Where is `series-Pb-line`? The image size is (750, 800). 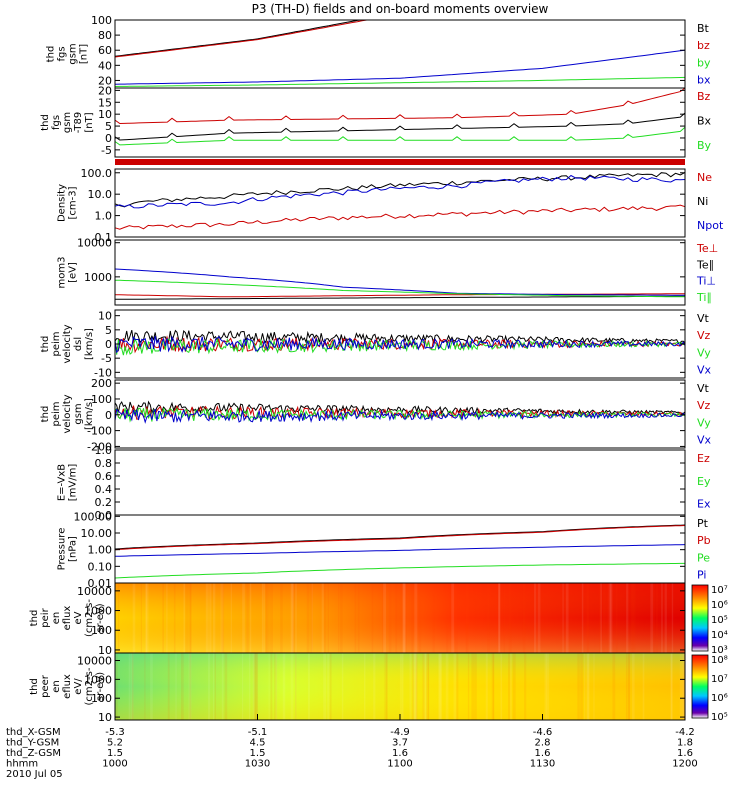 series-Pb-line is located at coordinates (400, 538).